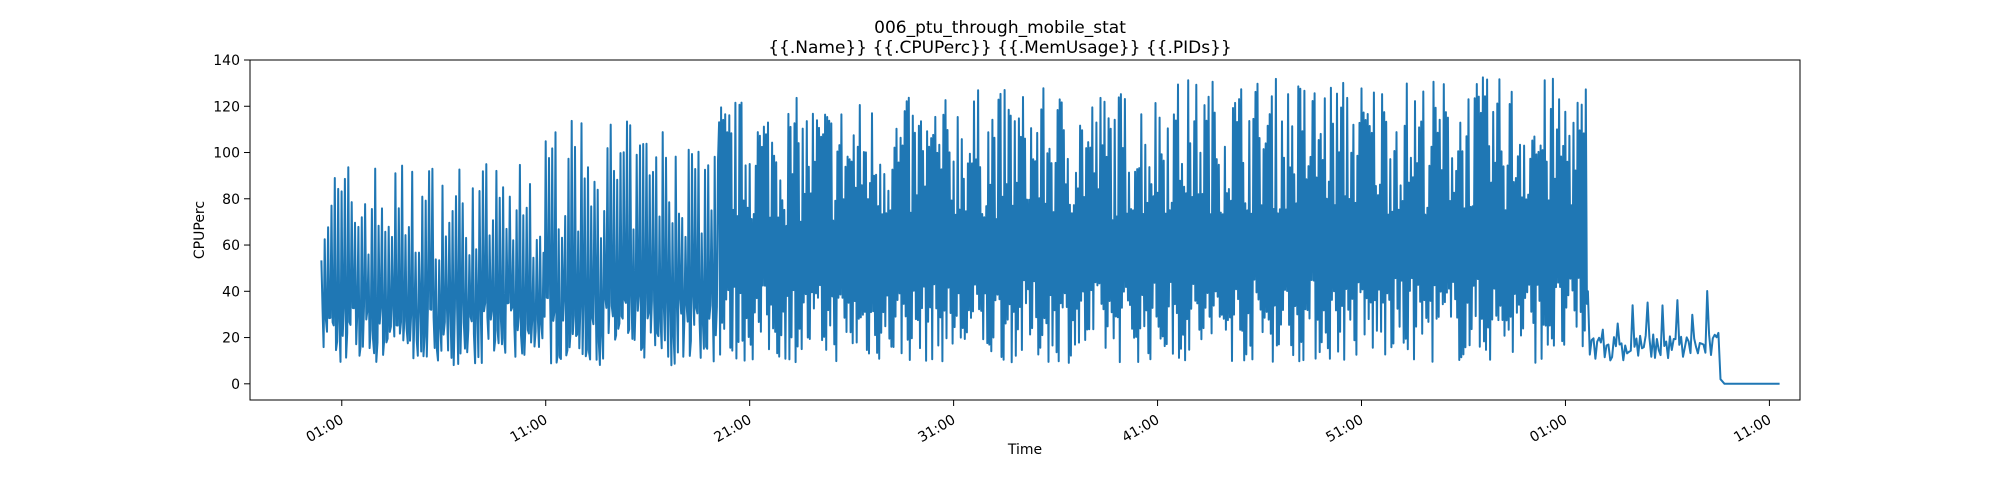  What do you see at coordinates (231, 223) in the screenshot?
I see `y-axis: 0 20 40 60 80 100 120 140` at bounding box center [231, 223].